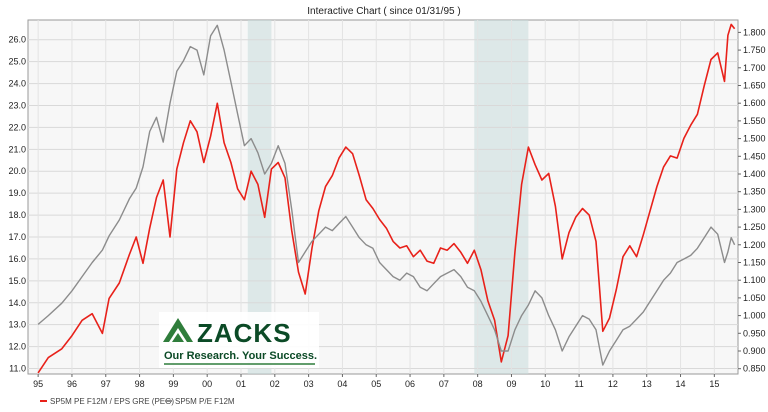 The width and height of the screenshot is (768, 412). Describe the element at coordinates (754, 32) in the screenshot. I see `y-right-tick-label: 1.800` at that location.